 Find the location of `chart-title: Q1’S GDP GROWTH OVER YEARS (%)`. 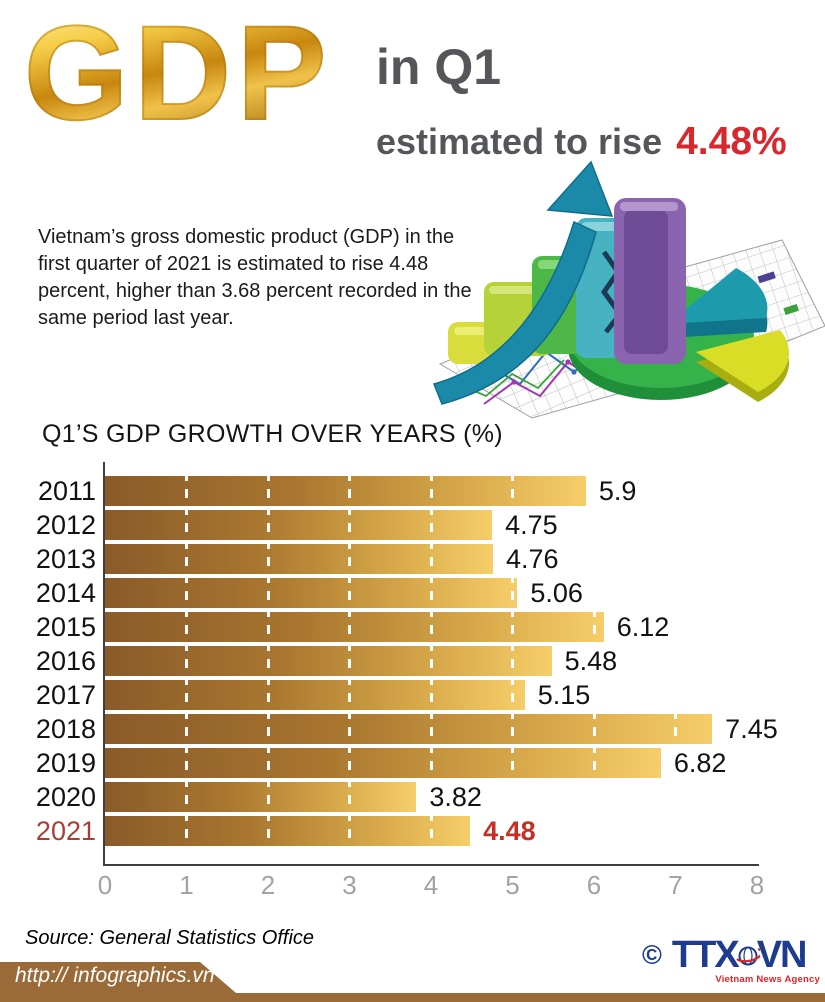

chart-title: Q1’S GDP GROWTH OVER YEARS (%) is located at coordinates (272, 434).